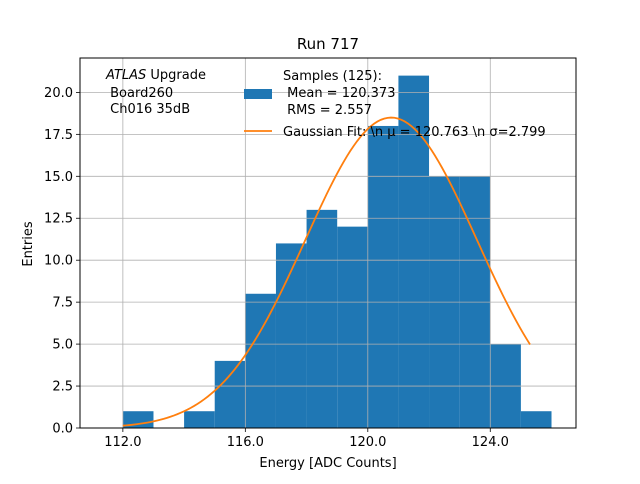 This screenshot has height=484, width=640. I want to click on legend-bar-swatch, so click(258, 94).